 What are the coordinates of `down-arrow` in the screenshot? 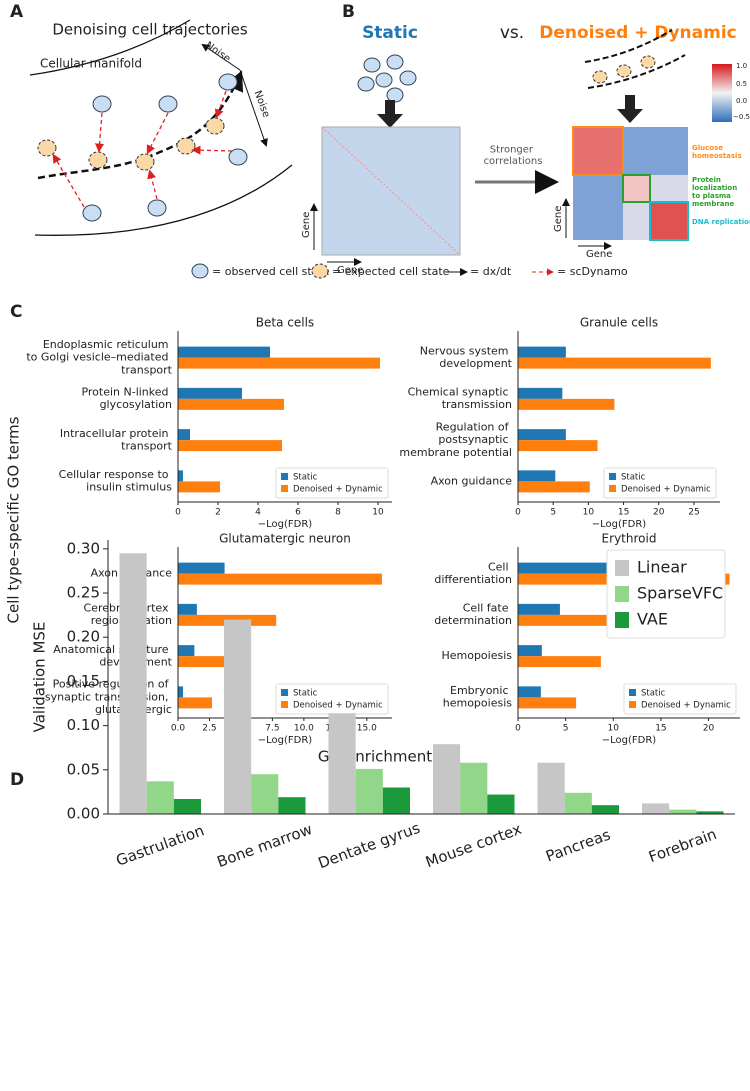 It's located at (630, 109).